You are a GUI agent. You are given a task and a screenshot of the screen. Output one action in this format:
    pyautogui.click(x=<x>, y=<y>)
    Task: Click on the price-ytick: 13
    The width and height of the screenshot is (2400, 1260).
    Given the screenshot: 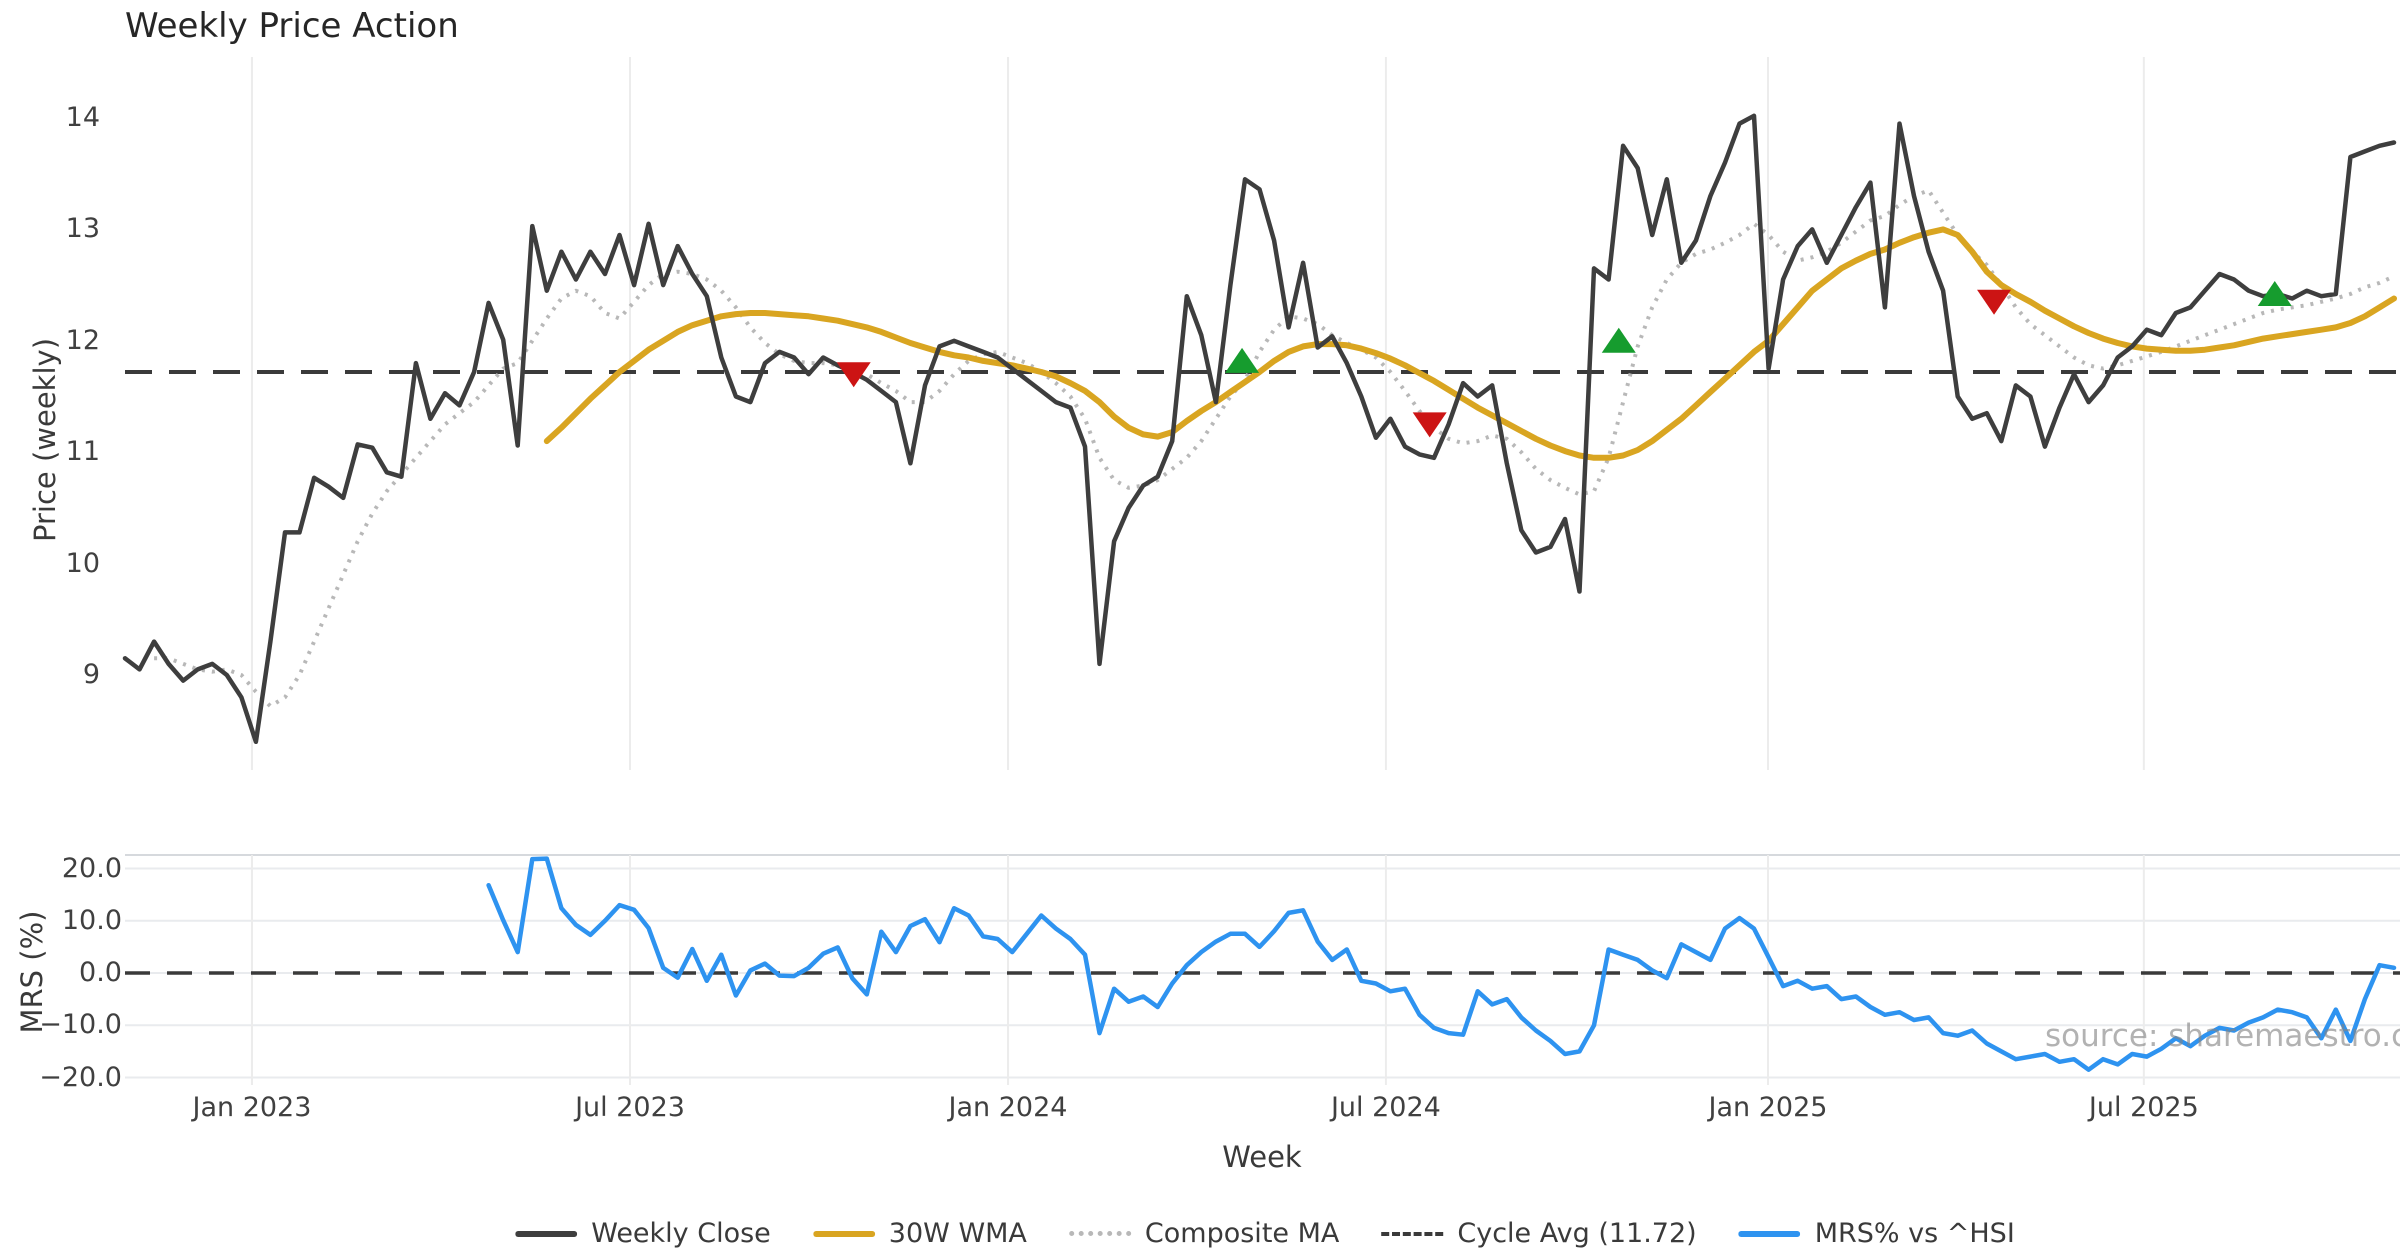 What is the action you would take?
    pyautogui.click(x=82, y=229)
    